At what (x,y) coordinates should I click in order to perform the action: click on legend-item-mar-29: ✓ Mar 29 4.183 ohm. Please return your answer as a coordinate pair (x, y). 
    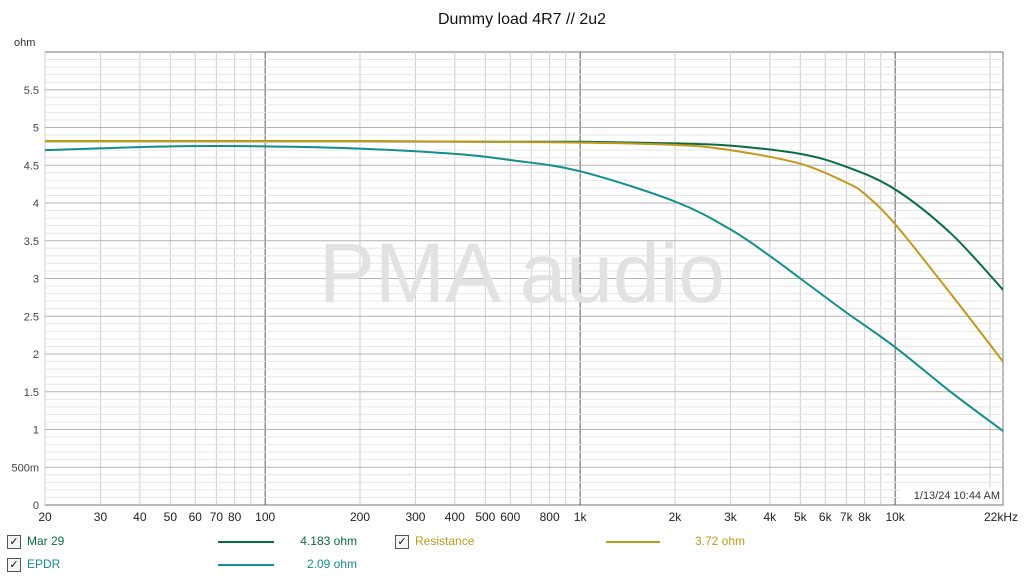
    Looking at the image, I should click on (190, 541).